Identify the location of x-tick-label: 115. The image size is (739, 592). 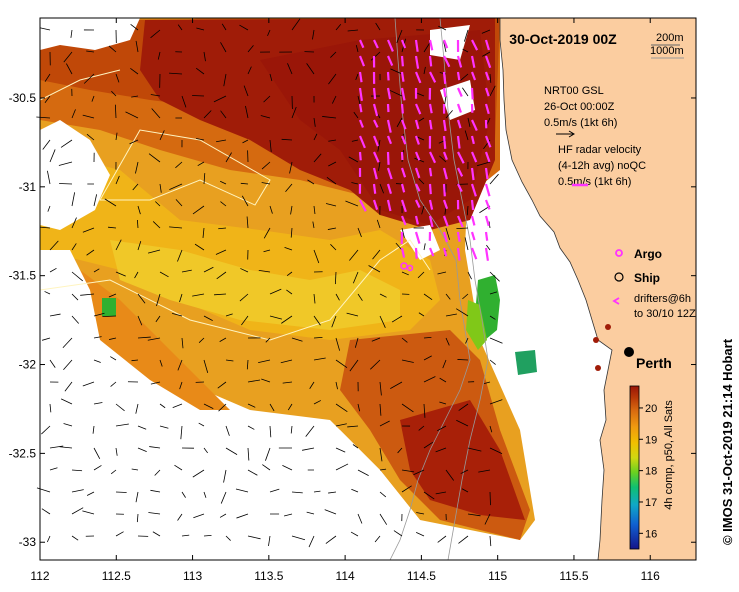
(497, 576).